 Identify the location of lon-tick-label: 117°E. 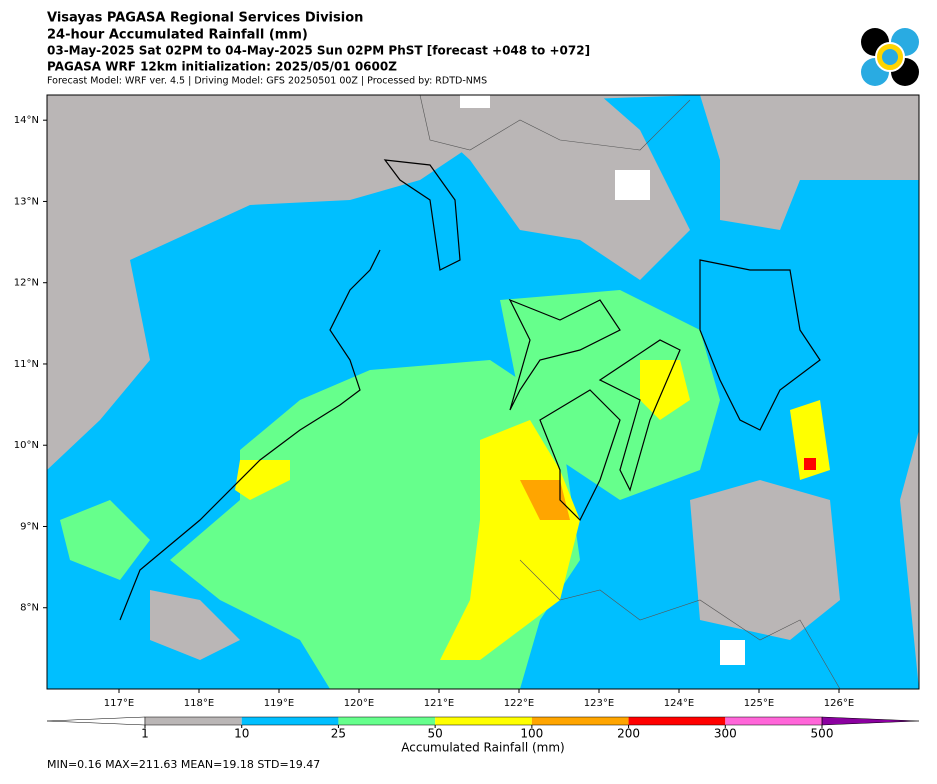
(119, 703).